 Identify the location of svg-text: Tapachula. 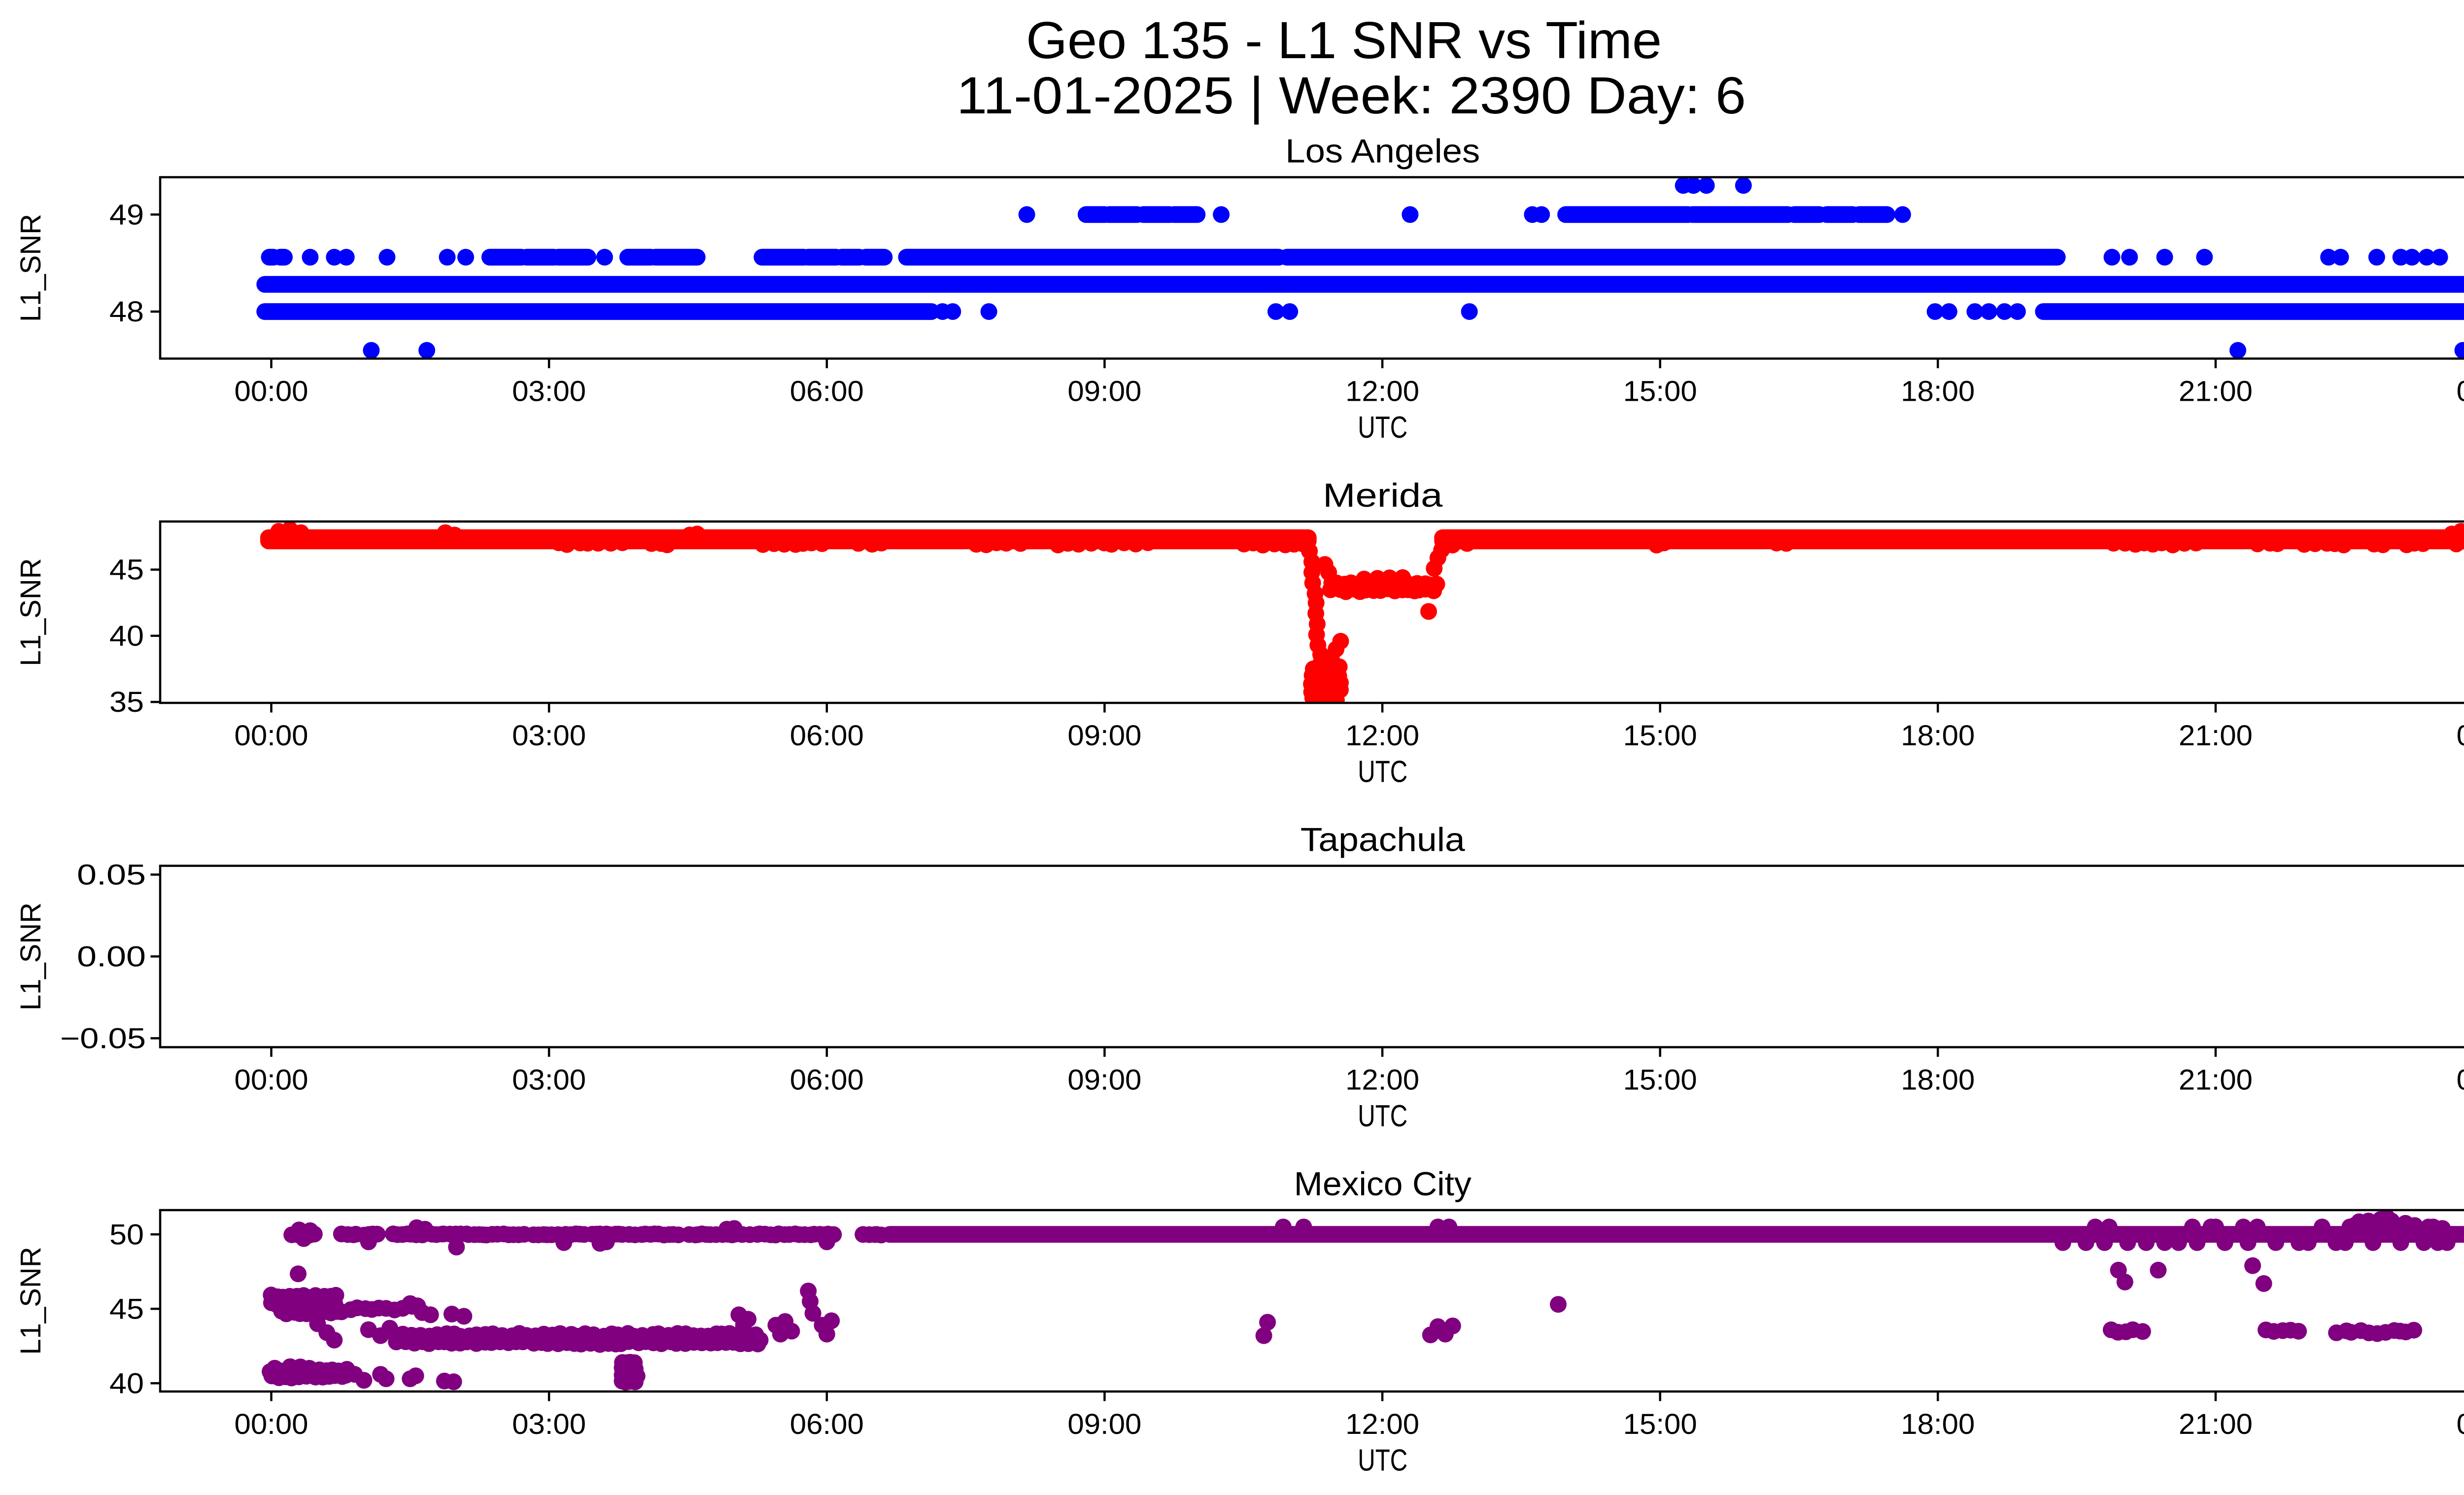
(1382, 840).